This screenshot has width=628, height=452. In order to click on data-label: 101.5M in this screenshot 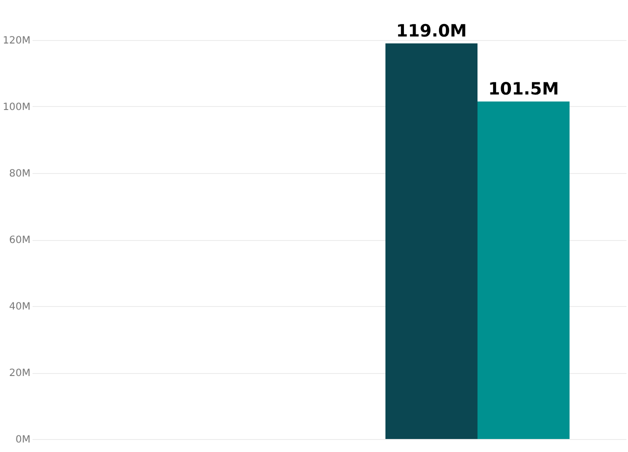, I will do `click(523, 90)`.